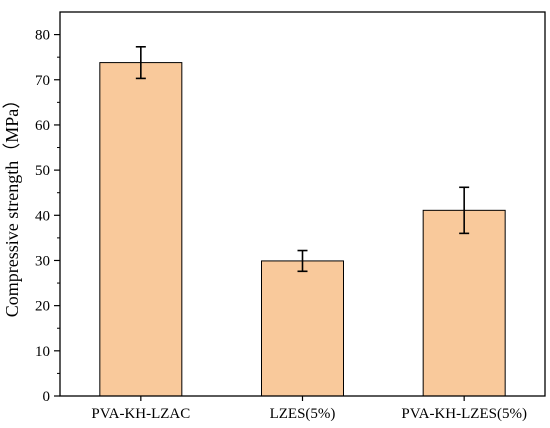 Image resolution: width=550 pixels, height=428 pixels. What do you see at coordinates (140, 414) in the screenshot?
I see `x-tick-label: PVA-KH-LZAC` at bounding box center [140, 414].